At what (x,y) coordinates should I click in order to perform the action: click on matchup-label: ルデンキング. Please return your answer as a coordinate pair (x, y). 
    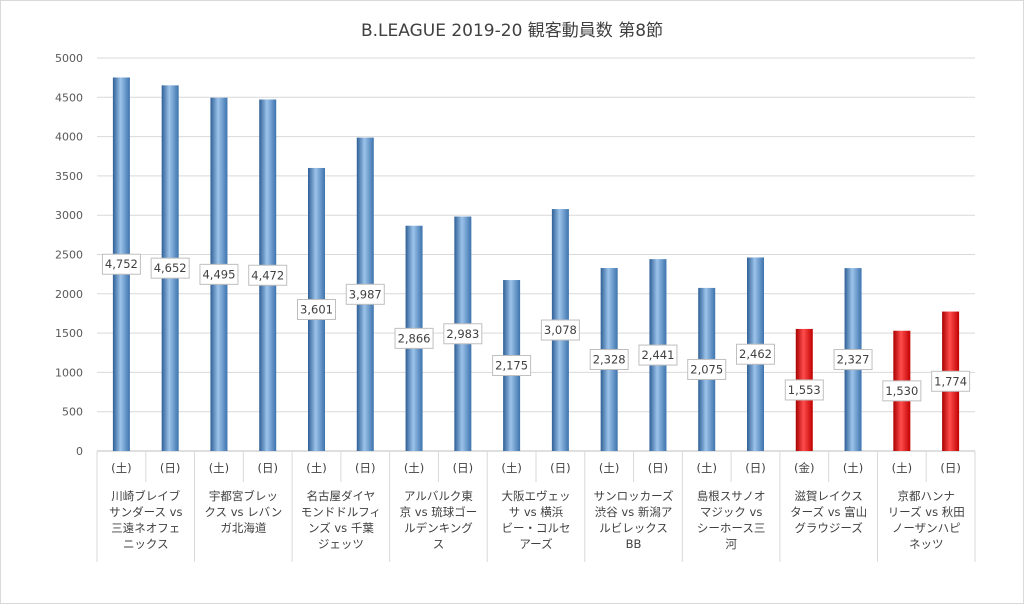
    Looking at the image, I should click on (438, 528).